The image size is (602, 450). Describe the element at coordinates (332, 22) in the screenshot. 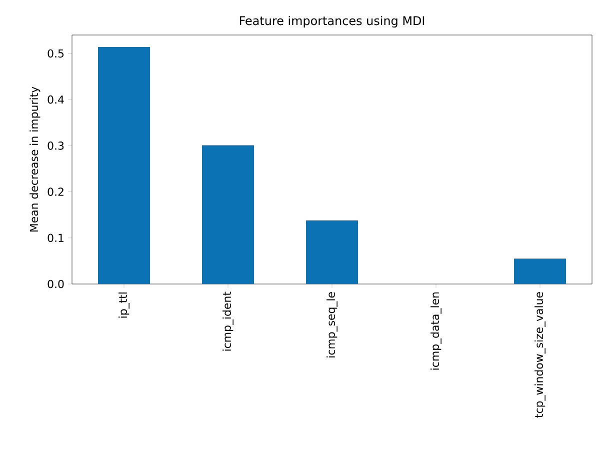

I see `chart-title: Feature importances using MDI` at that location.